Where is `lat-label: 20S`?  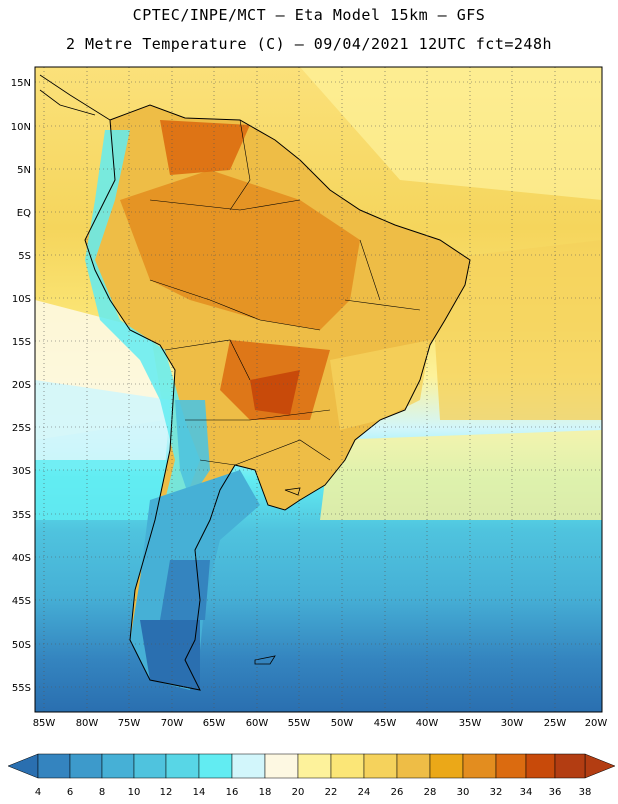 lat-label: 20S is located at coordinates (21, 385).